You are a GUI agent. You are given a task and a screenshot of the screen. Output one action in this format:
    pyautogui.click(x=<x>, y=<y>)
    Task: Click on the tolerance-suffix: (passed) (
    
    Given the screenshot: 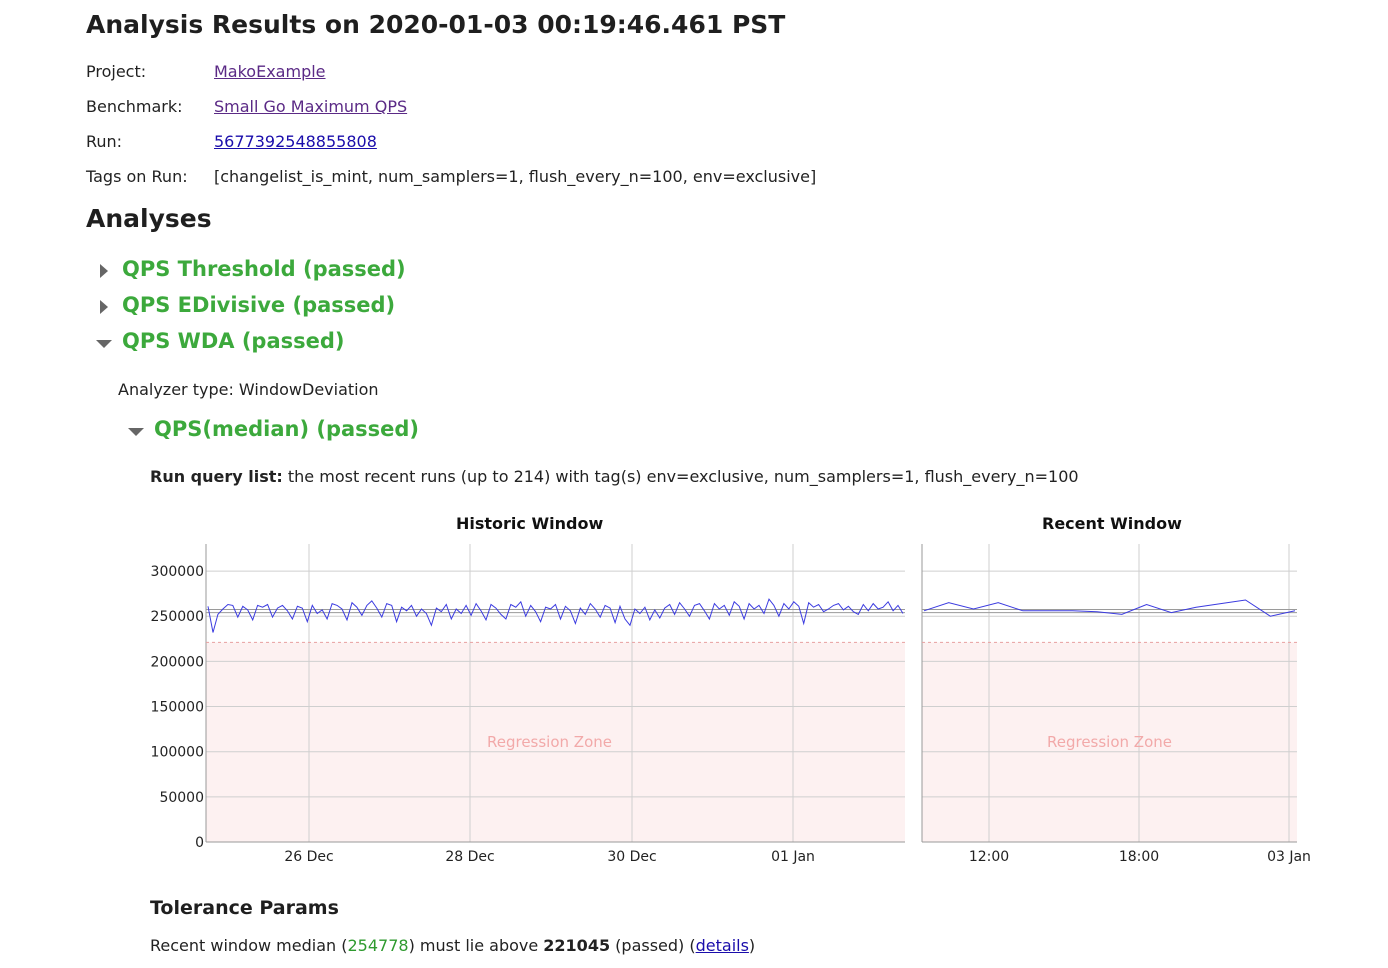 What is the action you would take?
    pyautogui.click(x=653, y=945)
    